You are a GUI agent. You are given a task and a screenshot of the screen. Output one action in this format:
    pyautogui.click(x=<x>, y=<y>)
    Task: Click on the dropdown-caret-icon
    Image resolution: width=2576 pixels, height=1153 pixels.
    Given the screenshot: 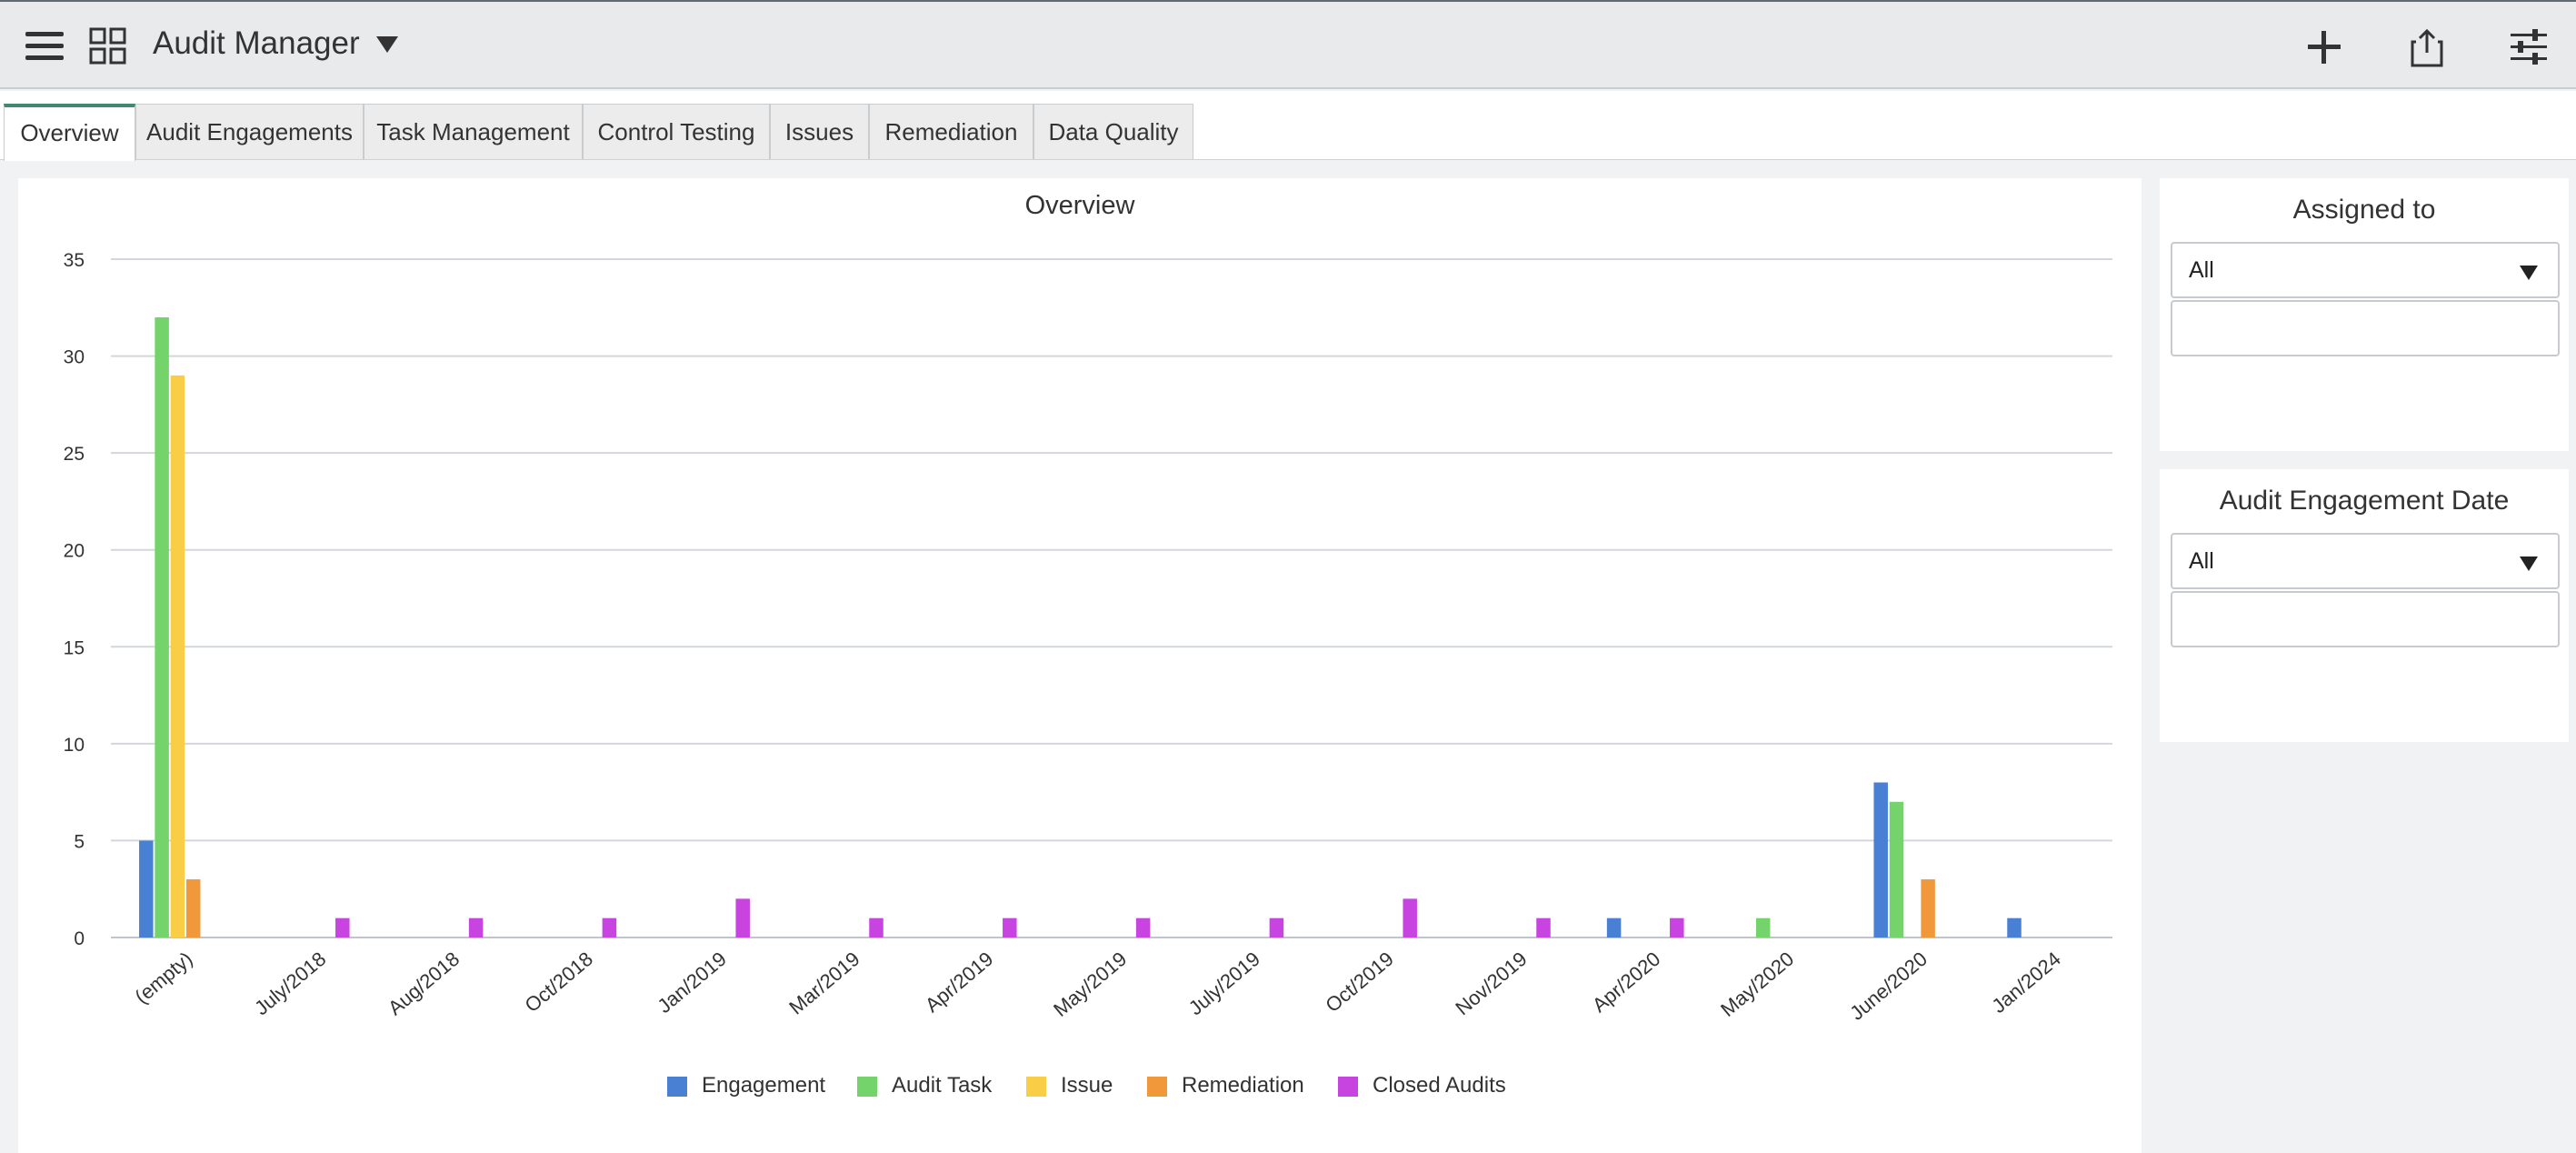 What is the action you would take?
    pyautogui.click(x=387, y=45)
    